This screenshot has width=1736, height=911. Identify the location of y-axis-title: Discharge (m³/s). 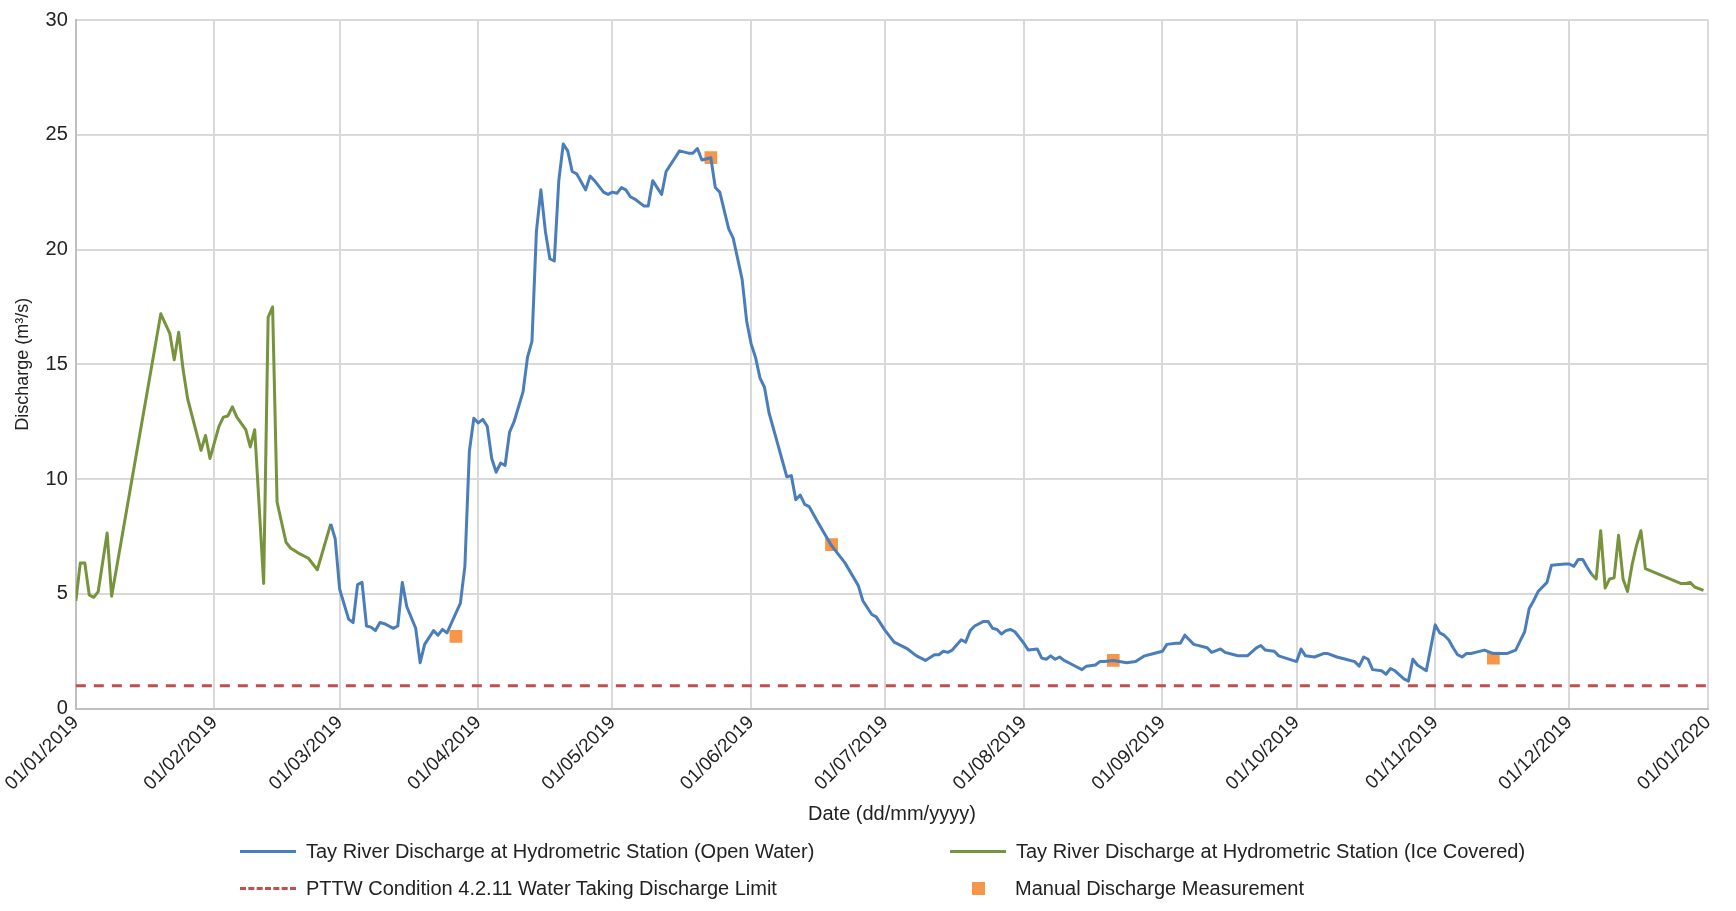
(21, 364).